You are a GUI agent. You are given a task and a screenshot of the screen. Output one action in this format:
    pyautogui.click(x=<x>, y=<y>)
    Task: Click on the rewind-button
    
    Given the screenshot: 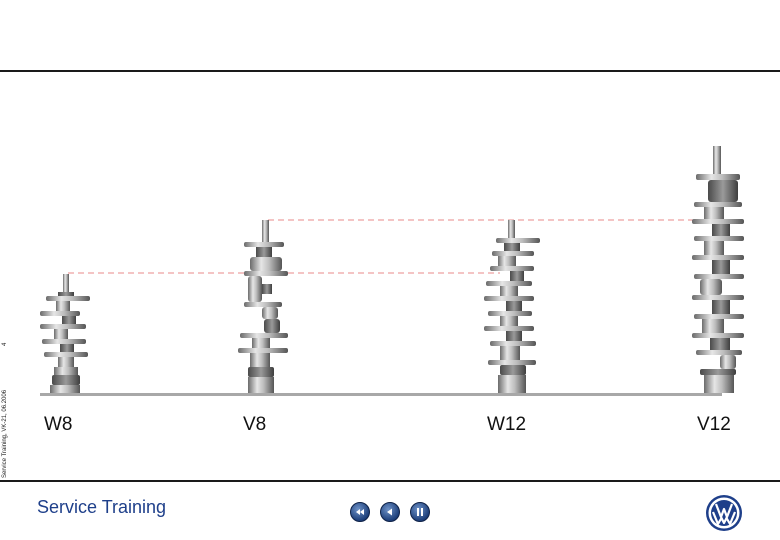 What is the action you would take?
    pyautogui.click(x=360, y=512)
    